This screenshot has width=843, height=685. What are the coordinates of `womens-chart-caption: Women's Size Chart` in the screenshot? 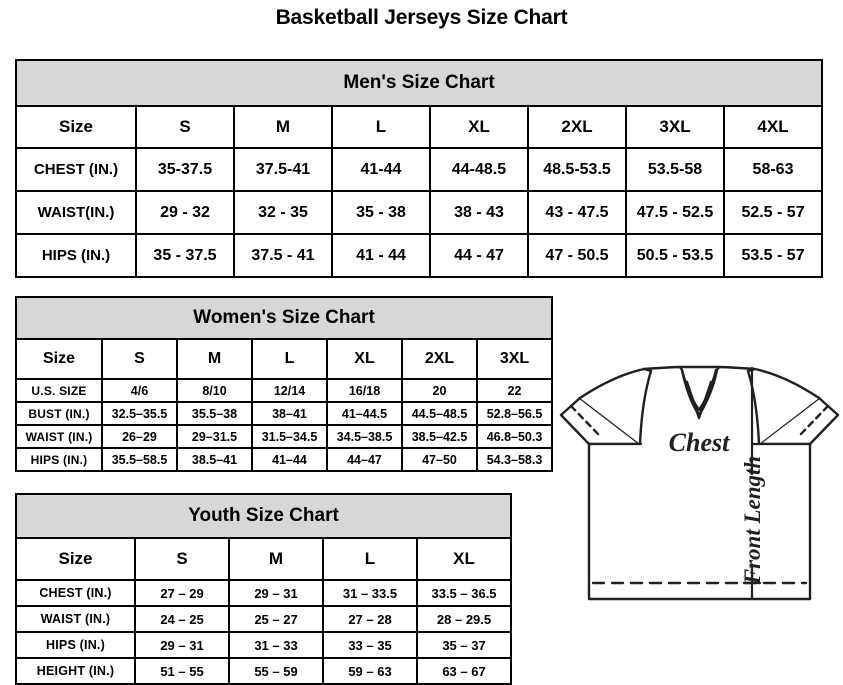 It's located at (284, 318).